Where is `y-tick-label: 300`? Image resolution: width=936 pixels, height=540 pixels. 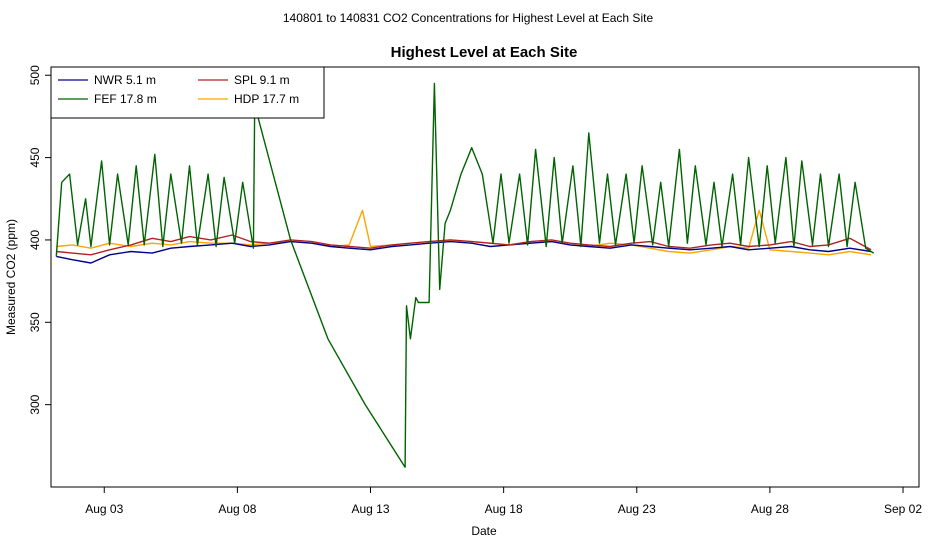
y-tick-label: 300 is located at coordinates (35, 404).